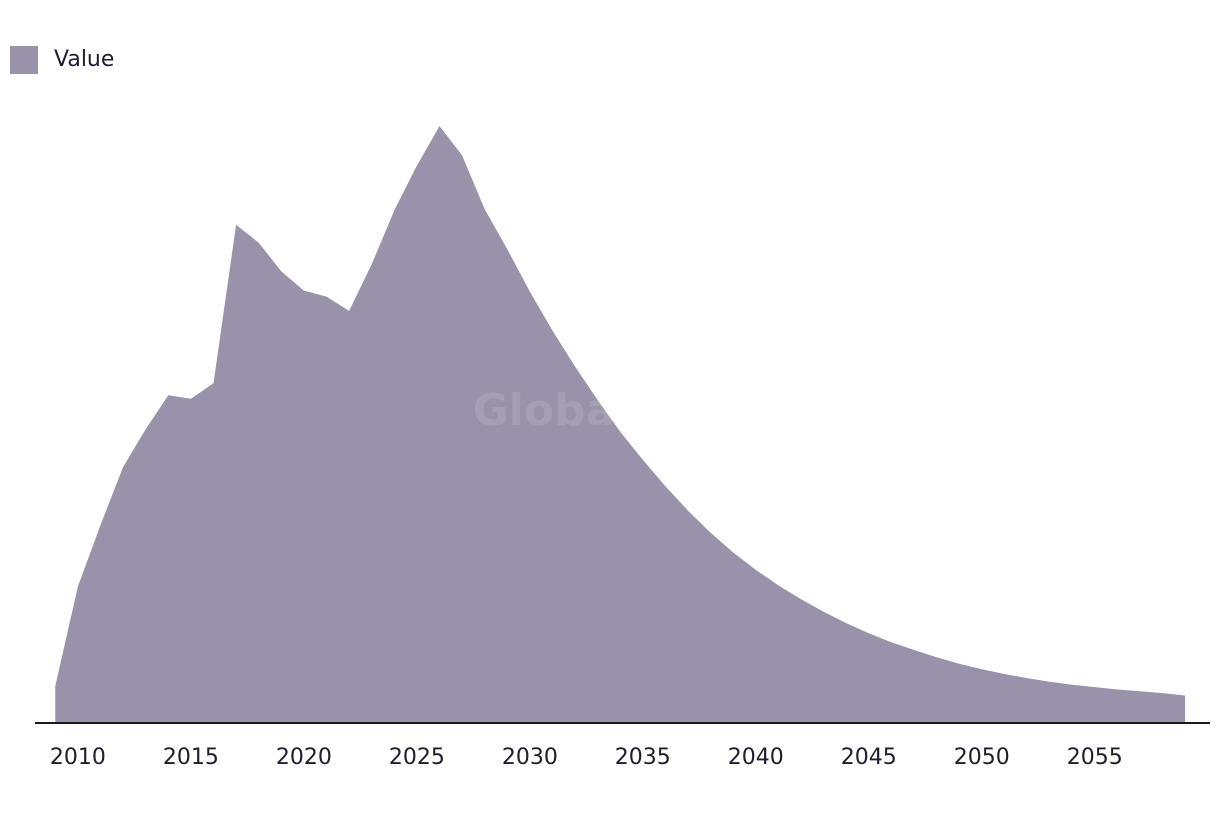 This screenshot has height=816, width=1220. What do you see at coordinates (530, 757) in the screenshot?
I see `x-tick-label-2030: 2030` at bounding box center [530, 757].